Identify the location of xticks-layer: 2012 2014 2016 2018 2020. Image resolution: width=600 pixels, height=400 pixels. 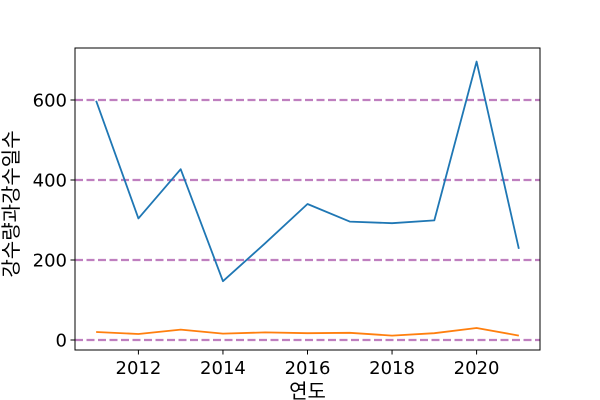
(308, 364).